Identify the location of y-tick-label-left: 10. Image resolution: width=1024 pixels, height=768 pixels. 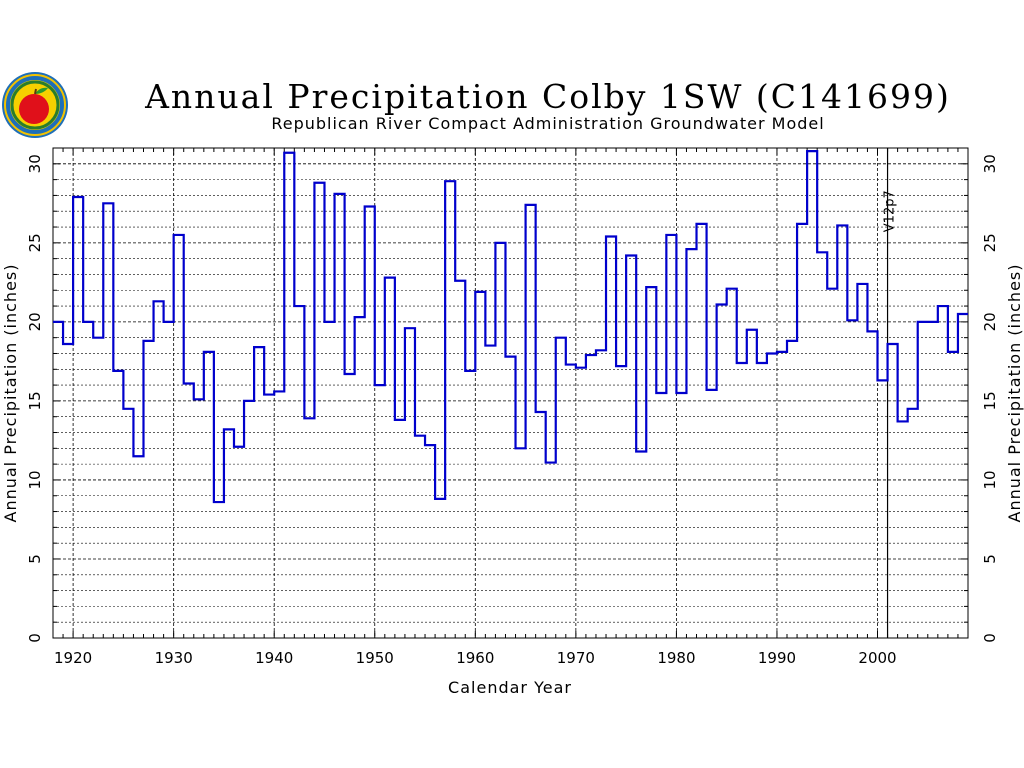
(35, 479).